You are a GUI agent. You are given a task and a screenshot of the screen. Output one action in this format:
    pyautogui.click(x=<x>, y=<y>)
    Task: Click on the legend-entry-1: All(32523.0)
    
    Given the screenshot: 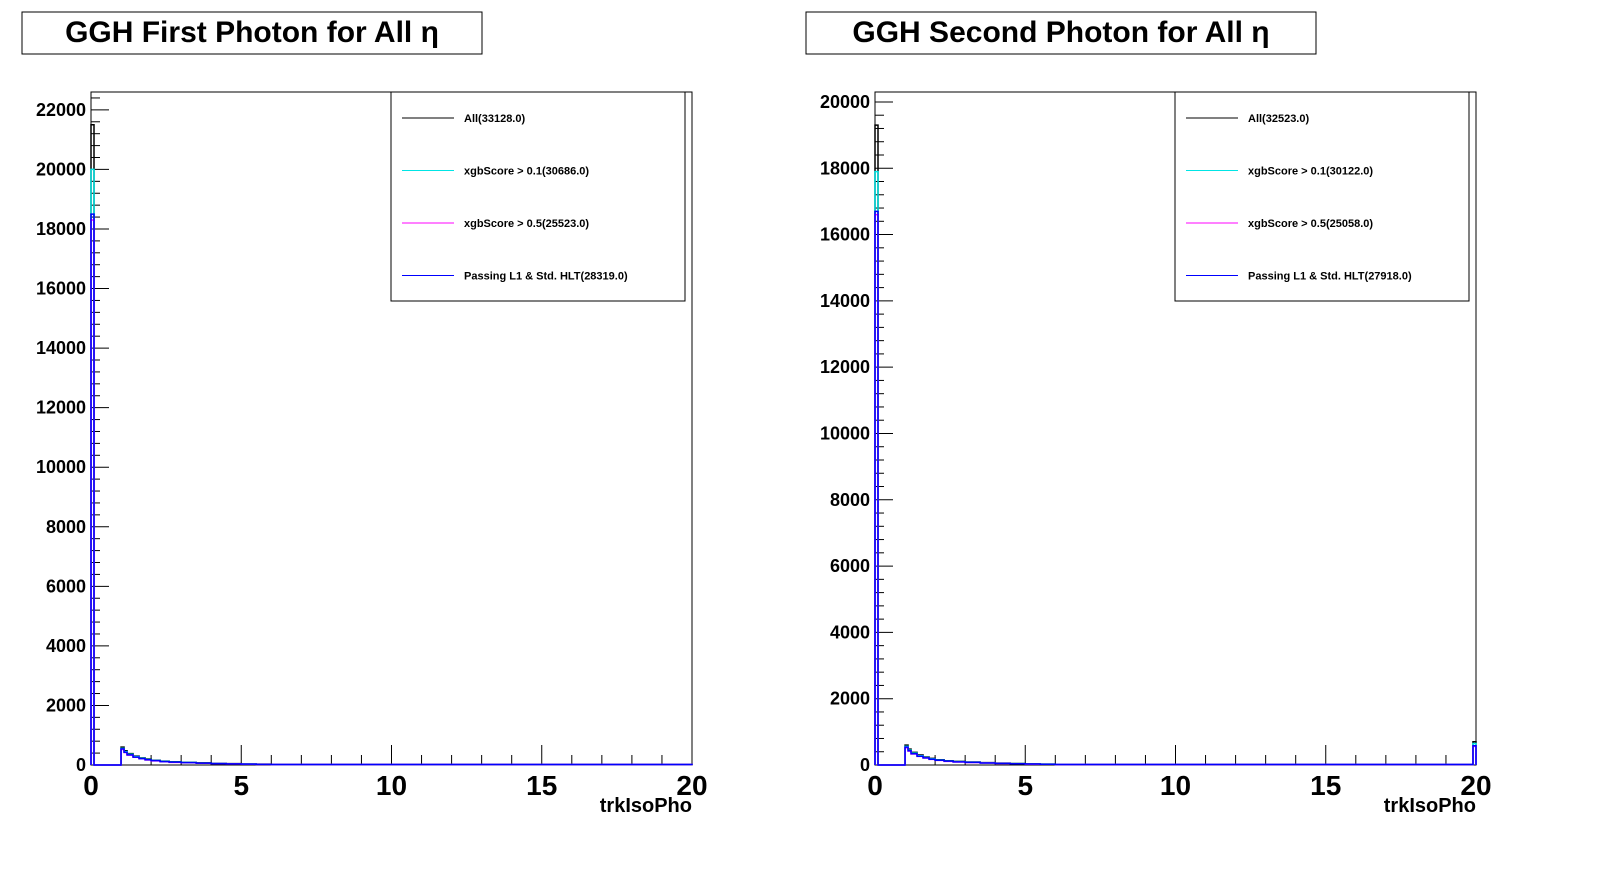 What is the action you would take?
    pyautogui.click(x=1278, y=119)
    